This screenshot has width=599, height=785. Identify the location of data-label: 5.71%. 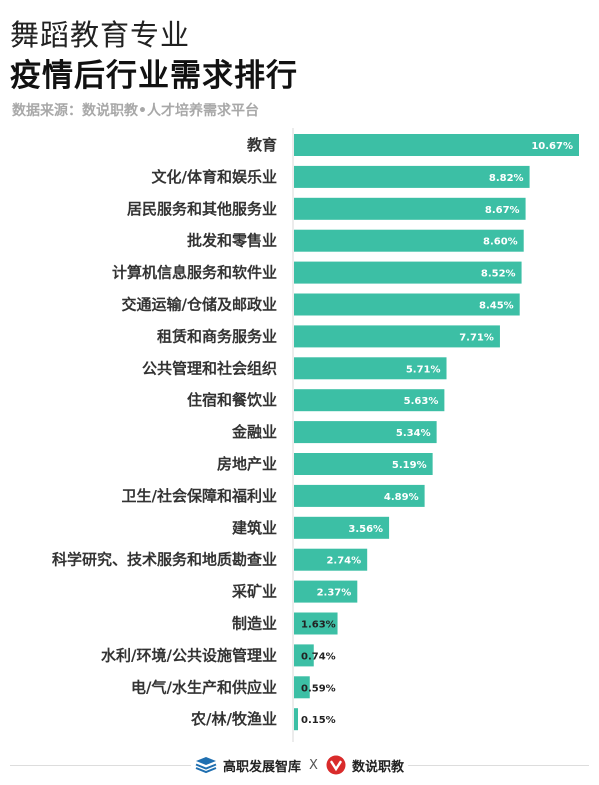
(423, 369).